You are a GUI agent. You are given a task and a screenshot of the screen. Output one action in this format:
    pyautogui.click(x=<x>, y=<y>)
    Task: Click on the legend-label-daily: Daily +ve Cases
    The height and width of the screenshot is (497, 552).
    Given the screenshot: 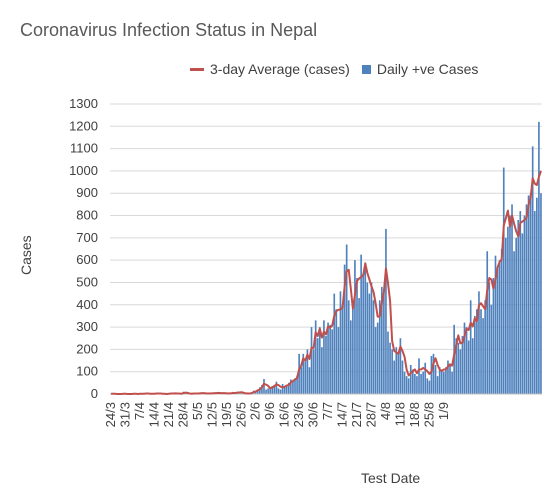 What is the action you would take?
    pyautogui.click(x=427, y=69)
    